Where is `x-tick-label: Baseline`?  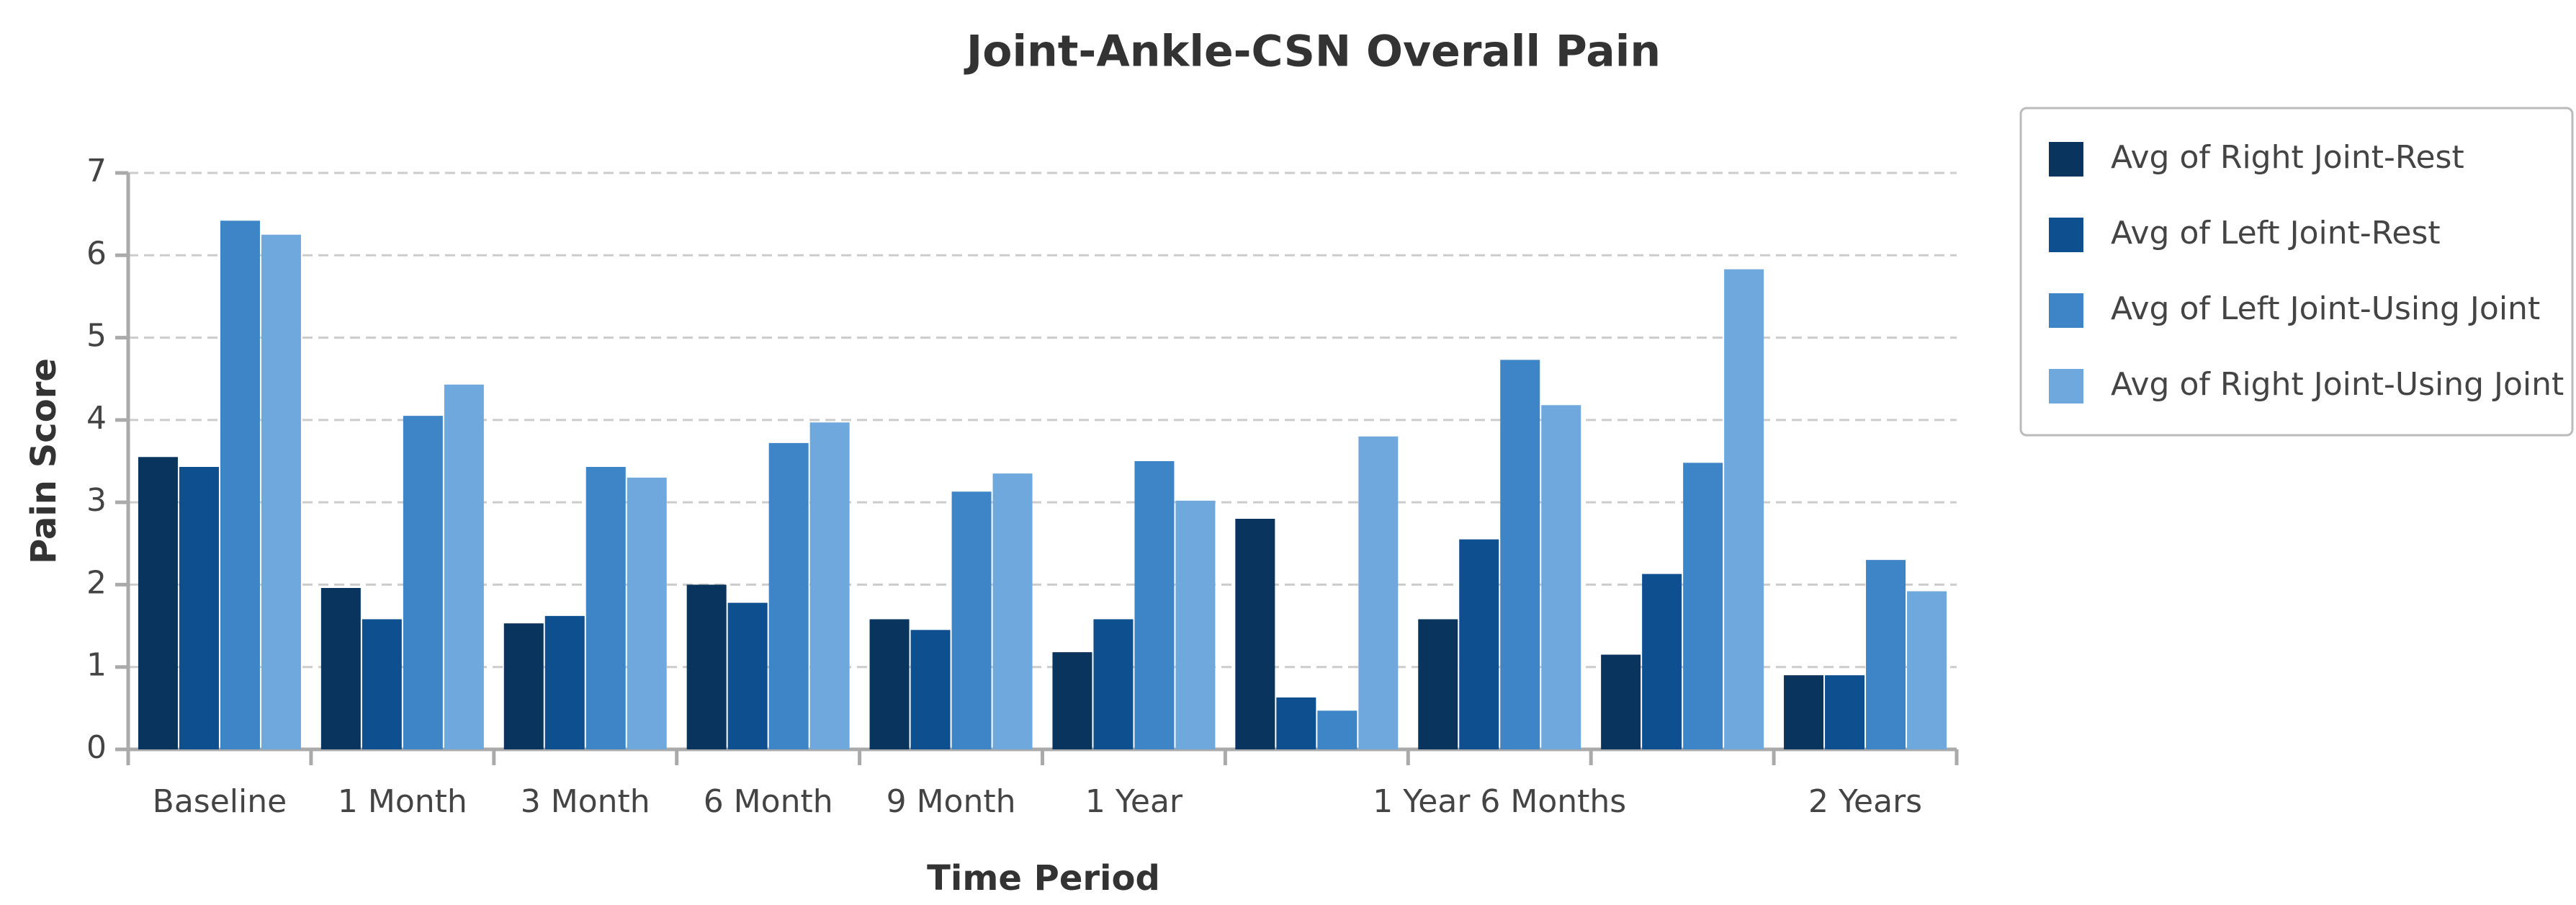
x-tick-label: Baseline is located at coordinates (220, 801).